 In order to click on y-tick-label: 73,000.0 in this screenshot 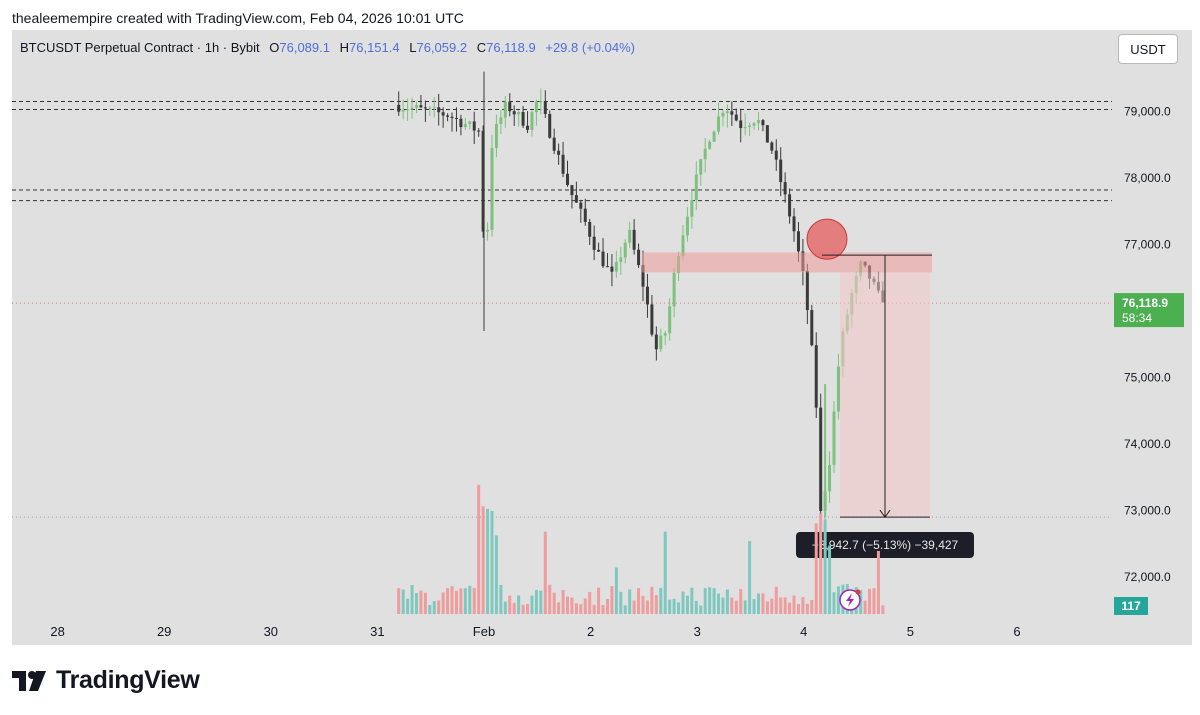, I will do `click(1147, 511)`.